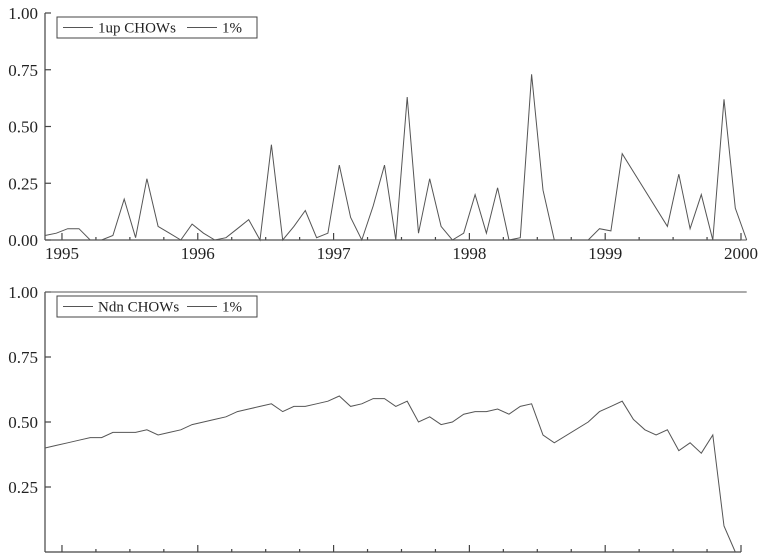 The image size is (776, 555). What do you see at coordinates (137, 29) in the screenshot?
I see `legend-label-series: 1up CHOWs` at bounding box center [137, 29].